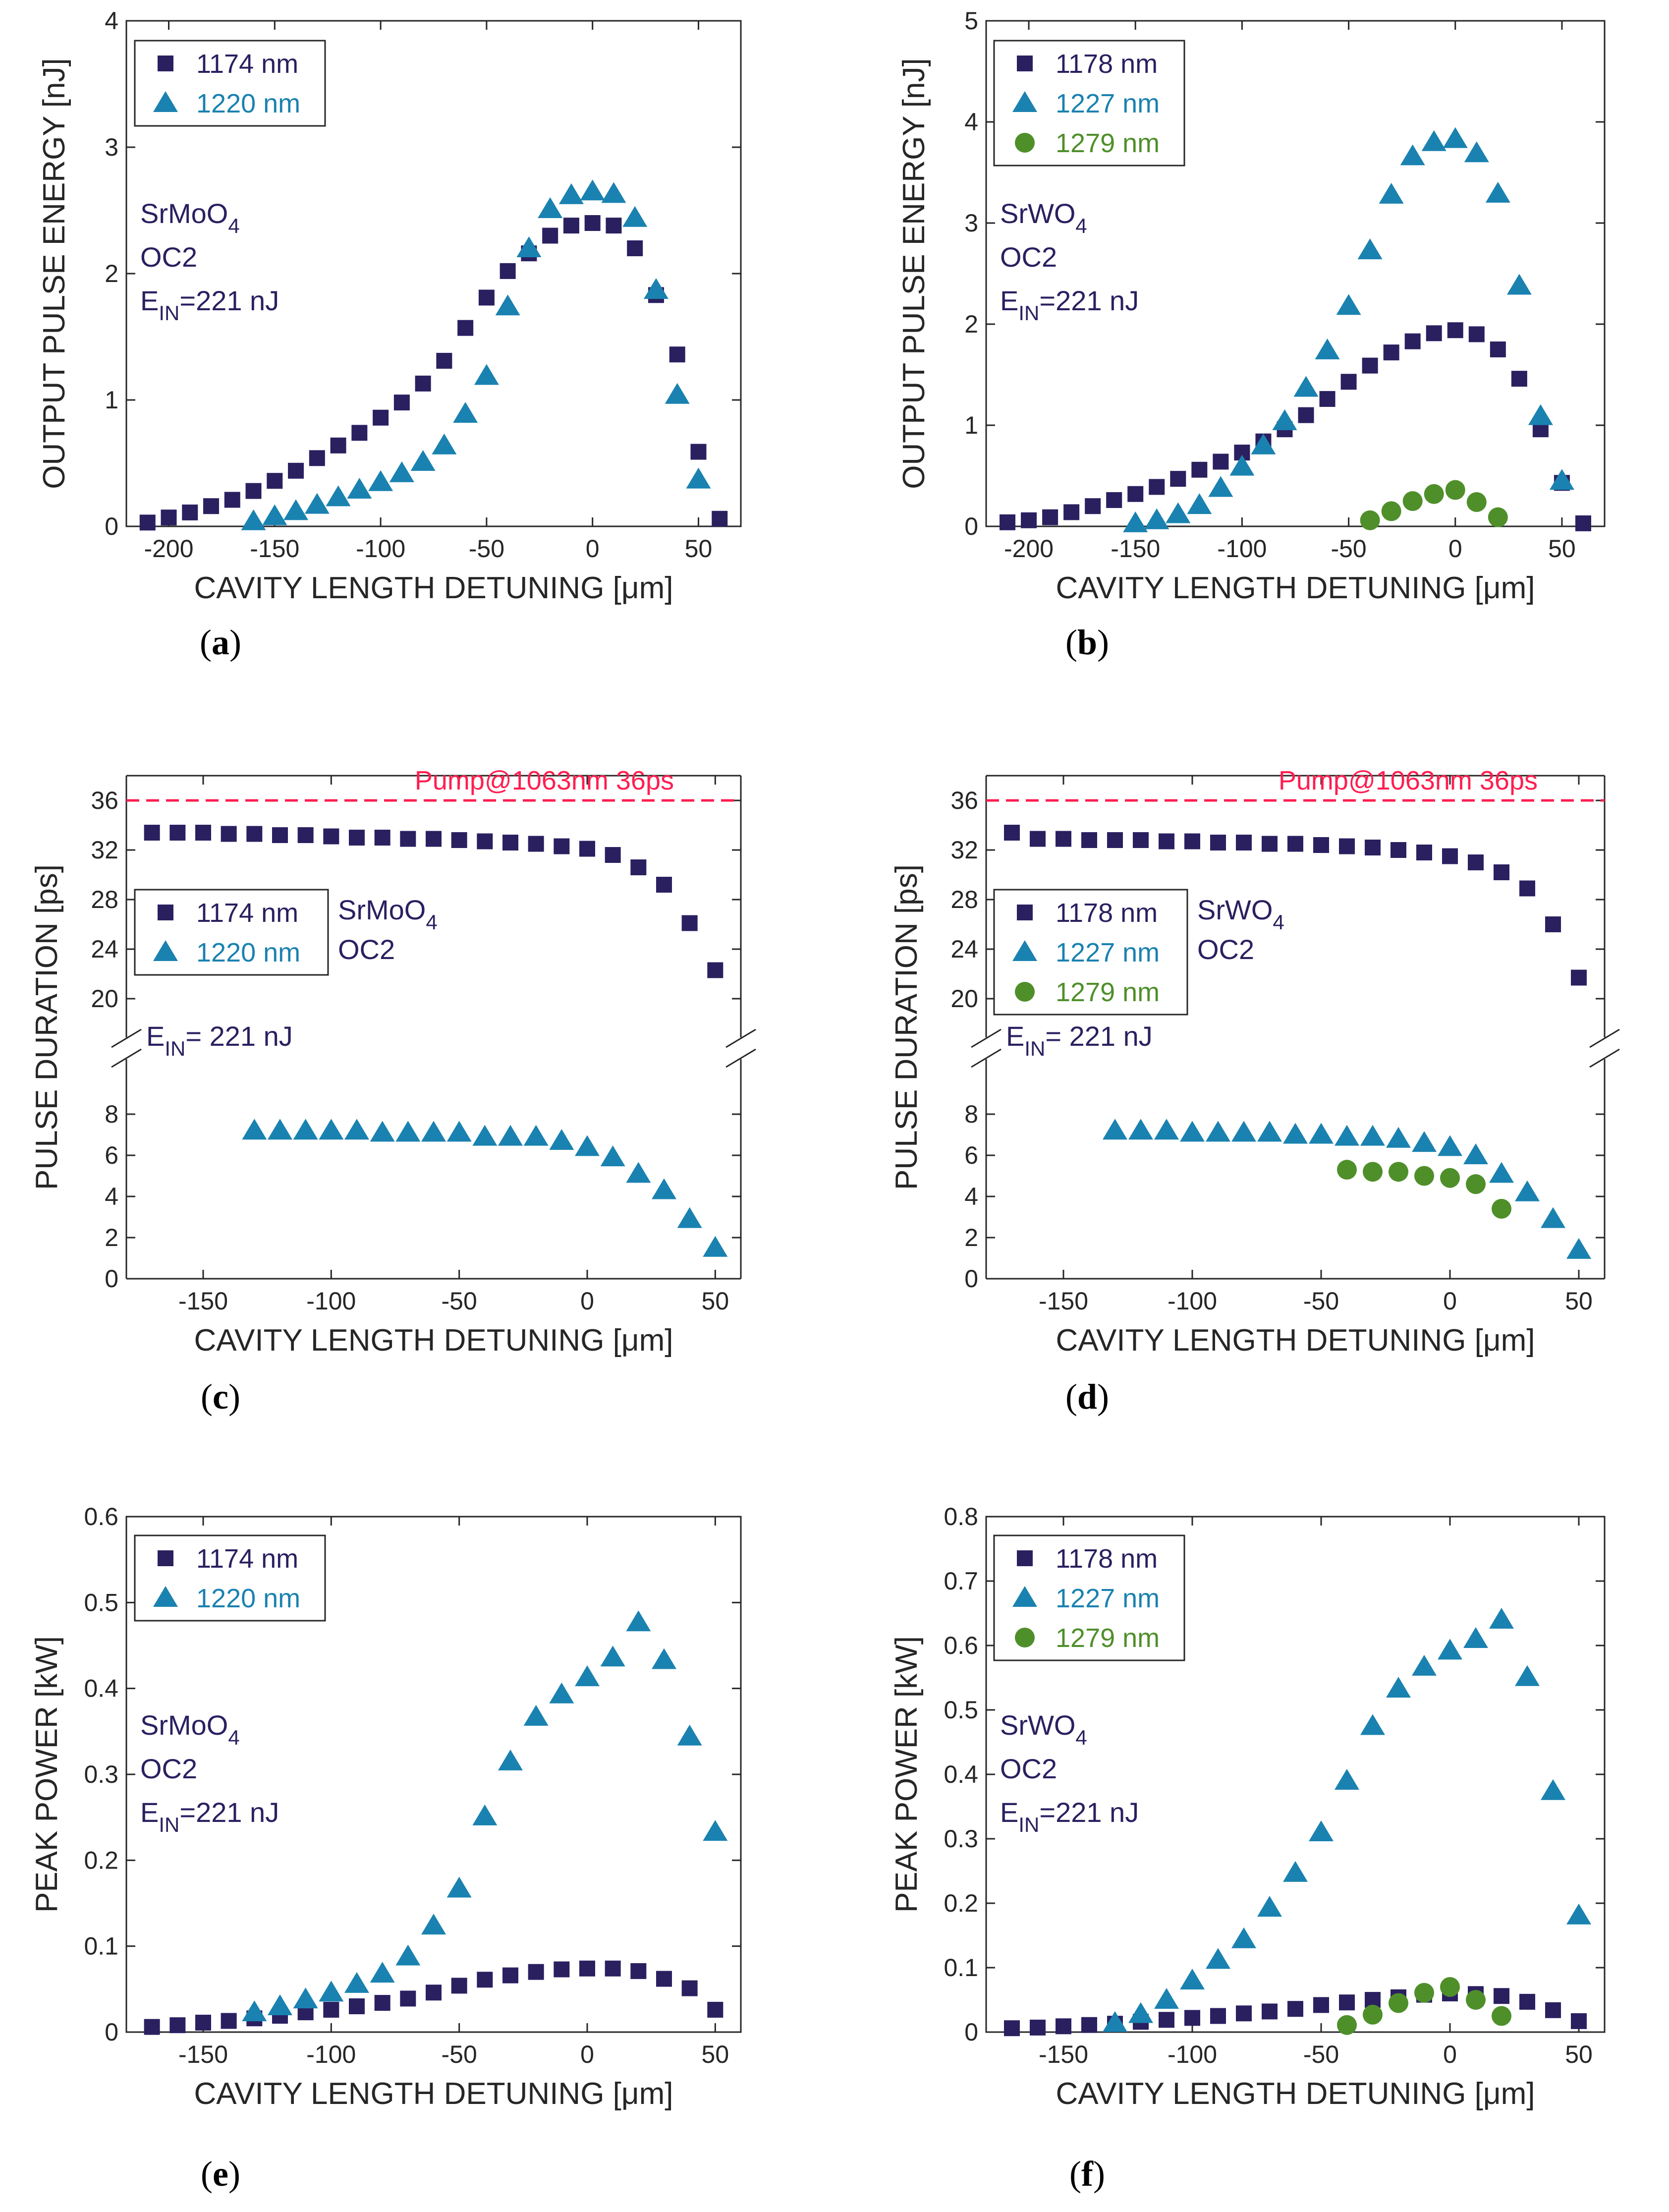  What do you see at coordinates (587, 2054) in the screenshot?
I see `x-tick-label: 0` at bounding box center [587, 2054].